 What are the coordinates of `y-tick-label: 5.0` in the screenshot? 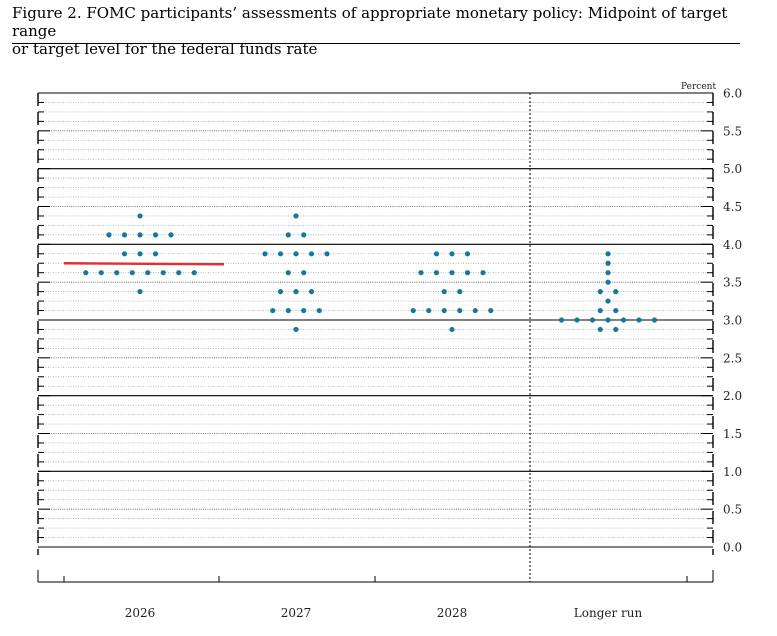 It's located at (732, 169).